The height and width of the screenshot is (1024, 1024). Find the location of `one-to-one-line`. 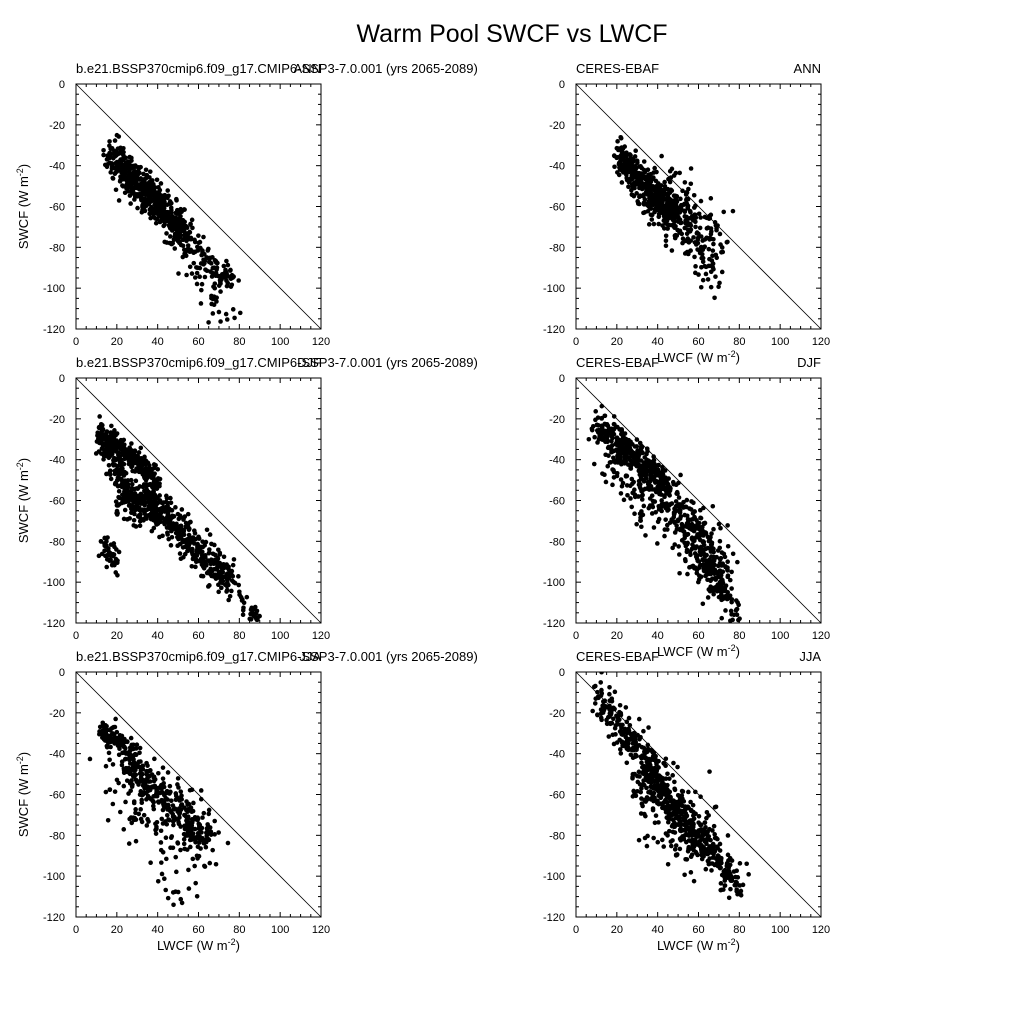

one-to-one-line is located at coordinates (198, 500).